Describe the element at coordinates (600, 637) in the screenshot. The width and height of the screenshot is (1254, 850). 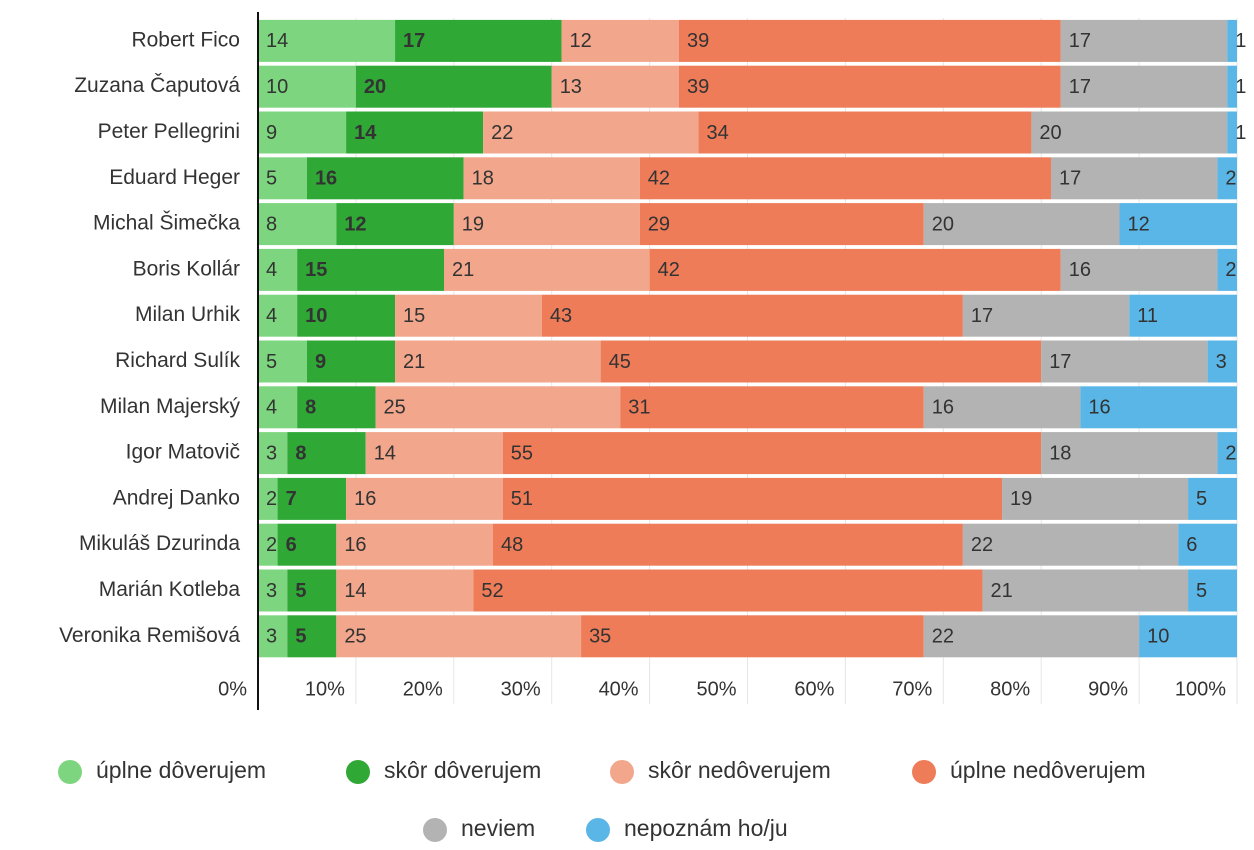
I see `value-label: 35` at that location.